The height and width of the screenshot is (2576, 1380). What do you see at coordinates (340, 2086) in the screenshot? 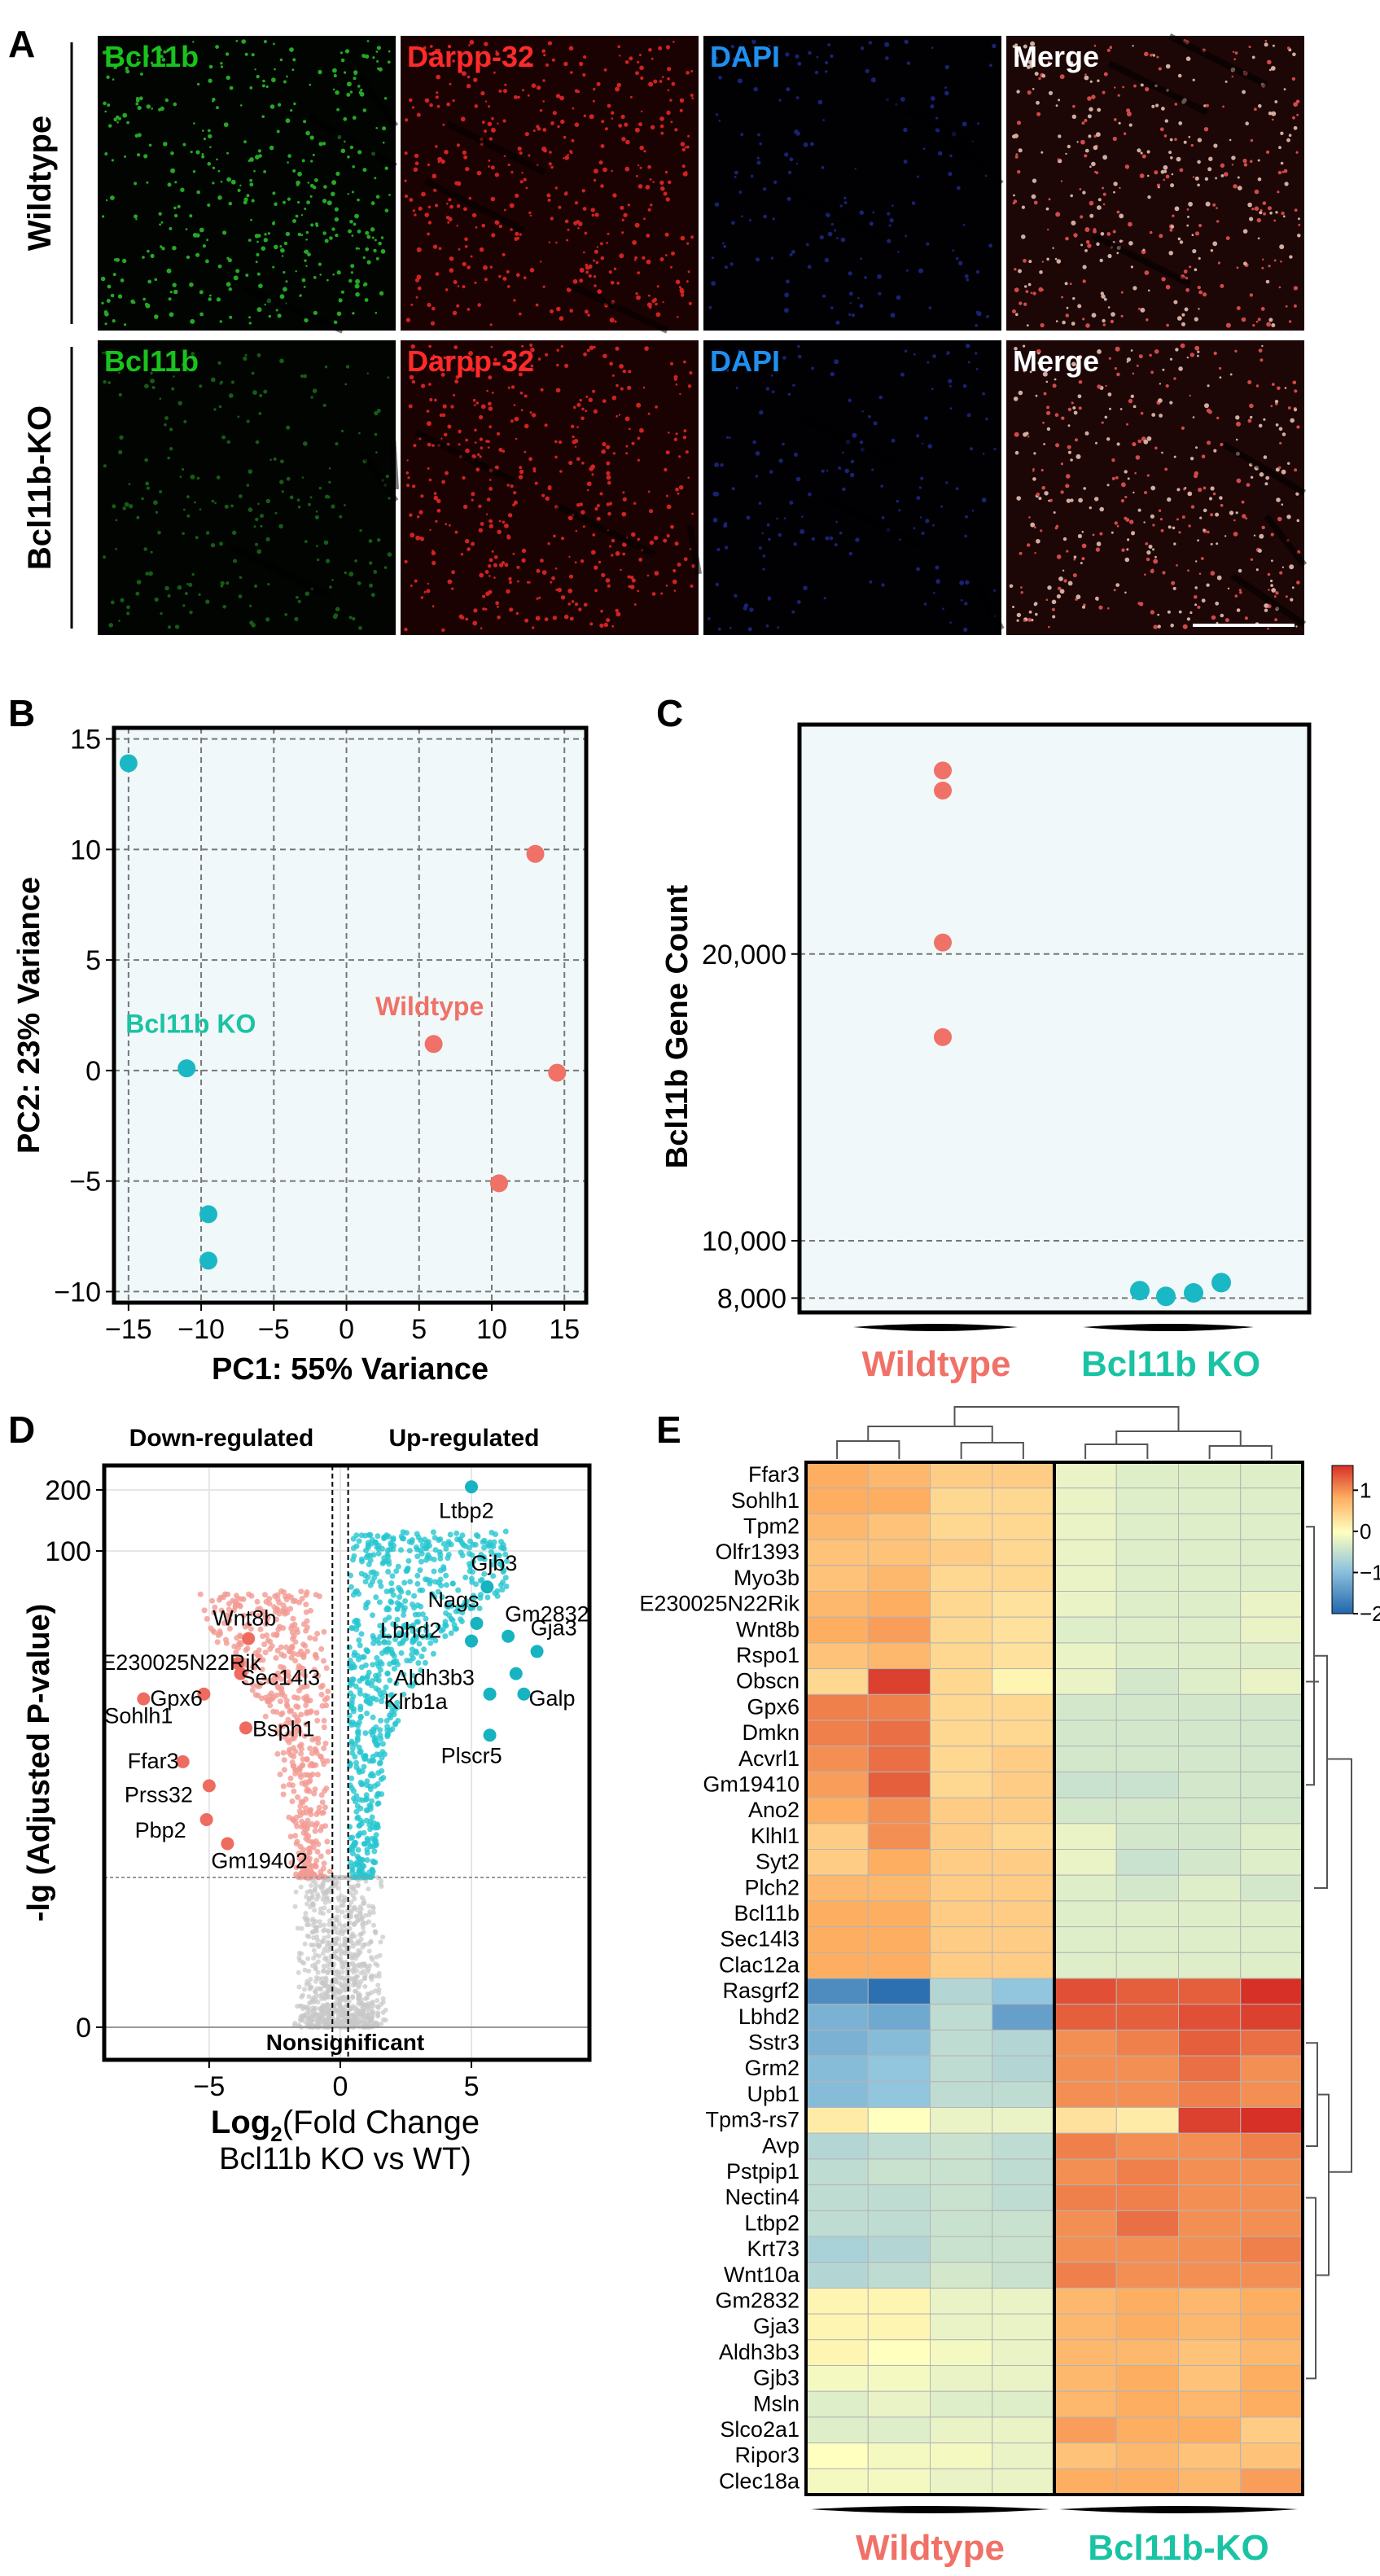
I see `x-tick-label: 0` at bounding box center [340, 2086].